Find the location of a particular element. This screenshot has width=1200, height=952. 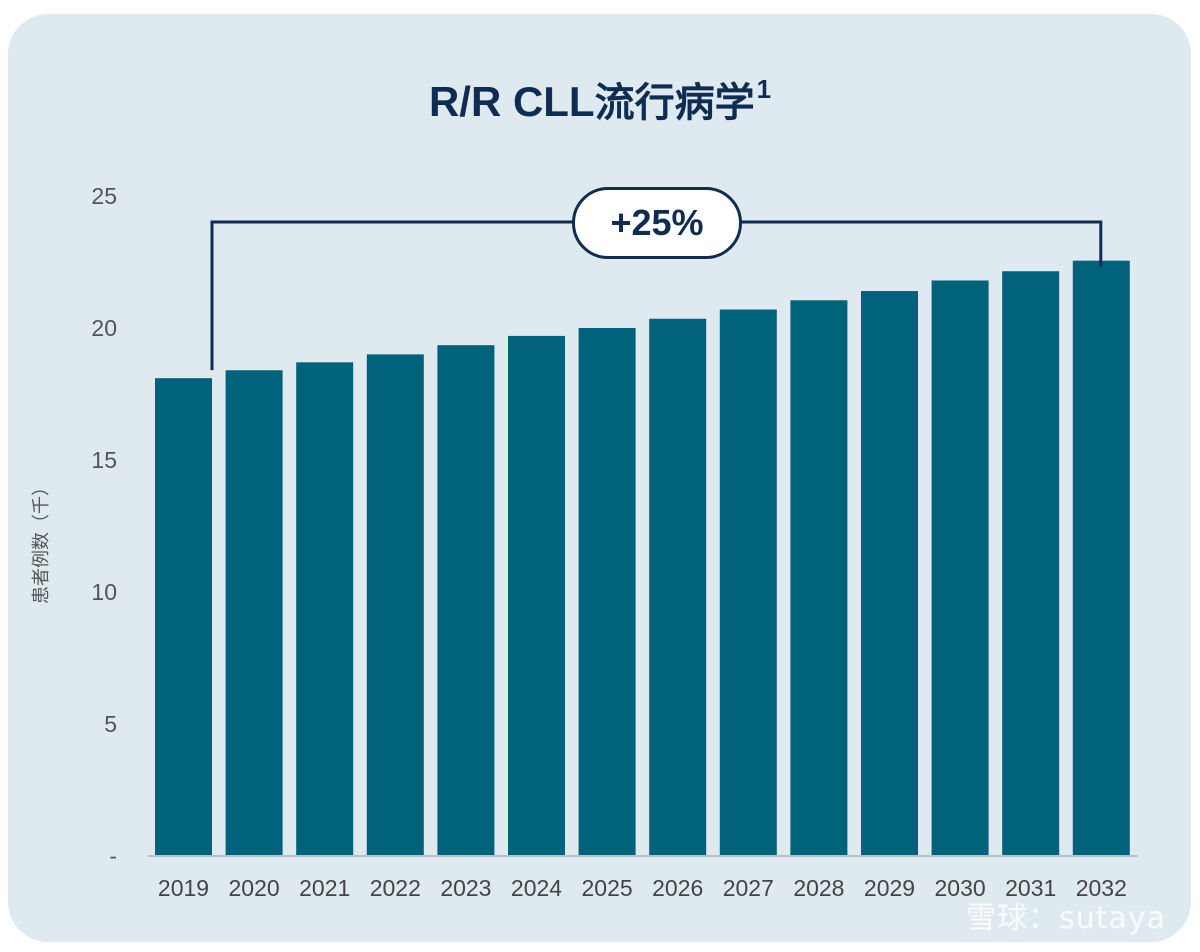

x-tick-label: 2019 is located at coordinates (183, 888).